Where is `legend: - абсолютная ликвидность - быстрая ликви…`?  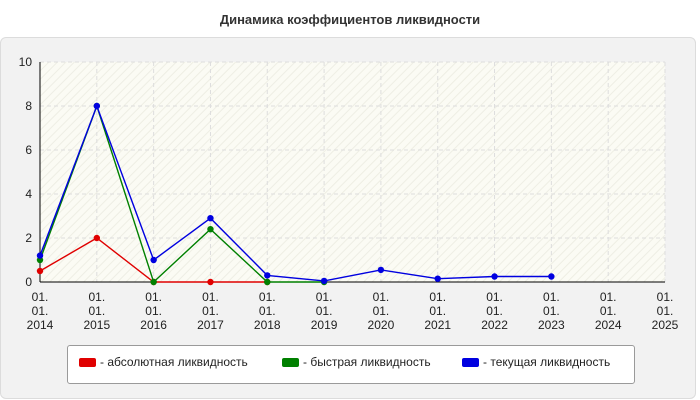
legend: - абсолютная ликвидность - быстрая ликви… is located at coordinates (351, 364).